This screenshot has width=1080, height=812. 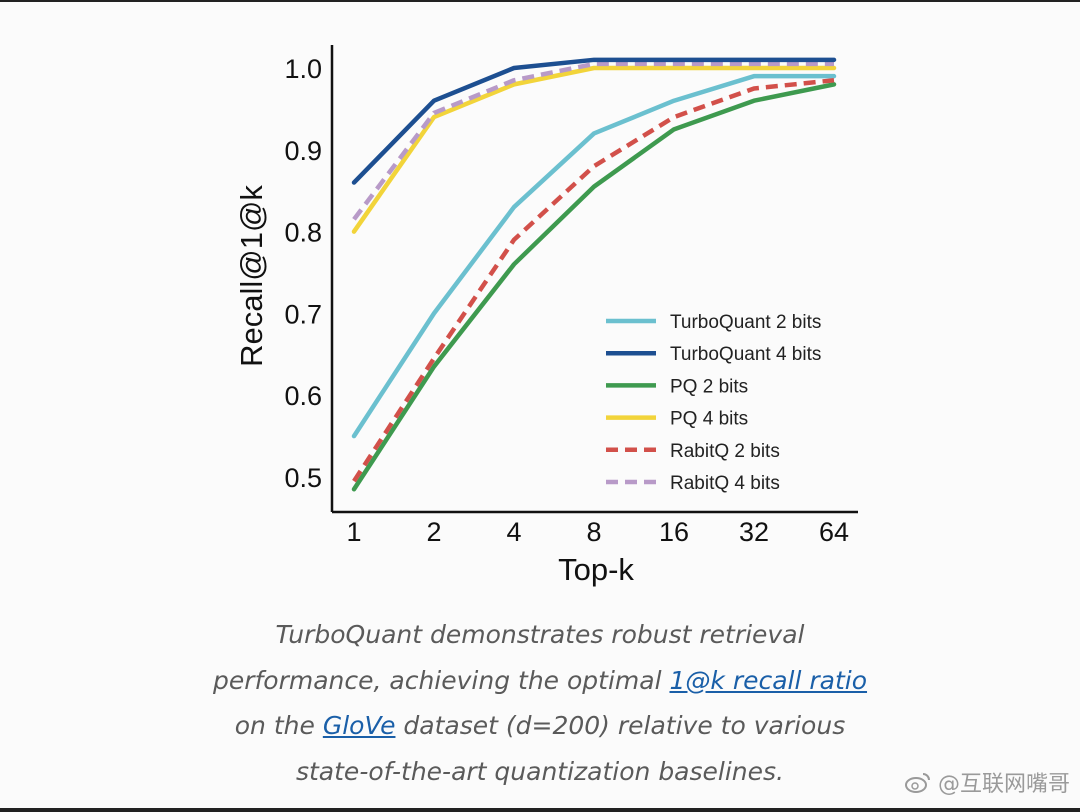 I want to click on legend-label: PQ 2 bits, so click(x=709, y=386).